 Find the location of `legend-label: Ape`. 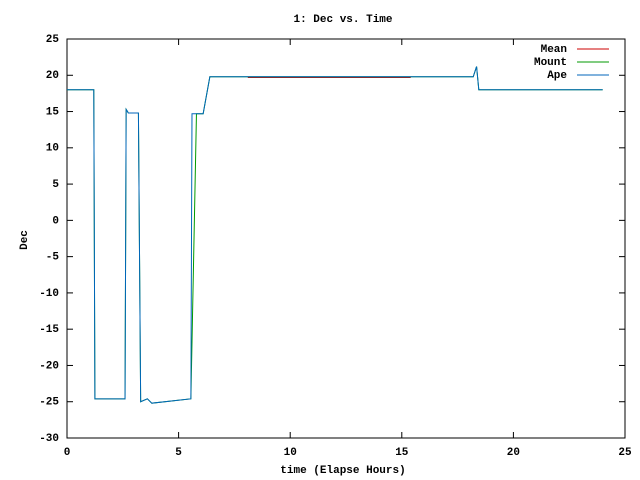

legend-label: Ape is located at coordinates (557, 76).